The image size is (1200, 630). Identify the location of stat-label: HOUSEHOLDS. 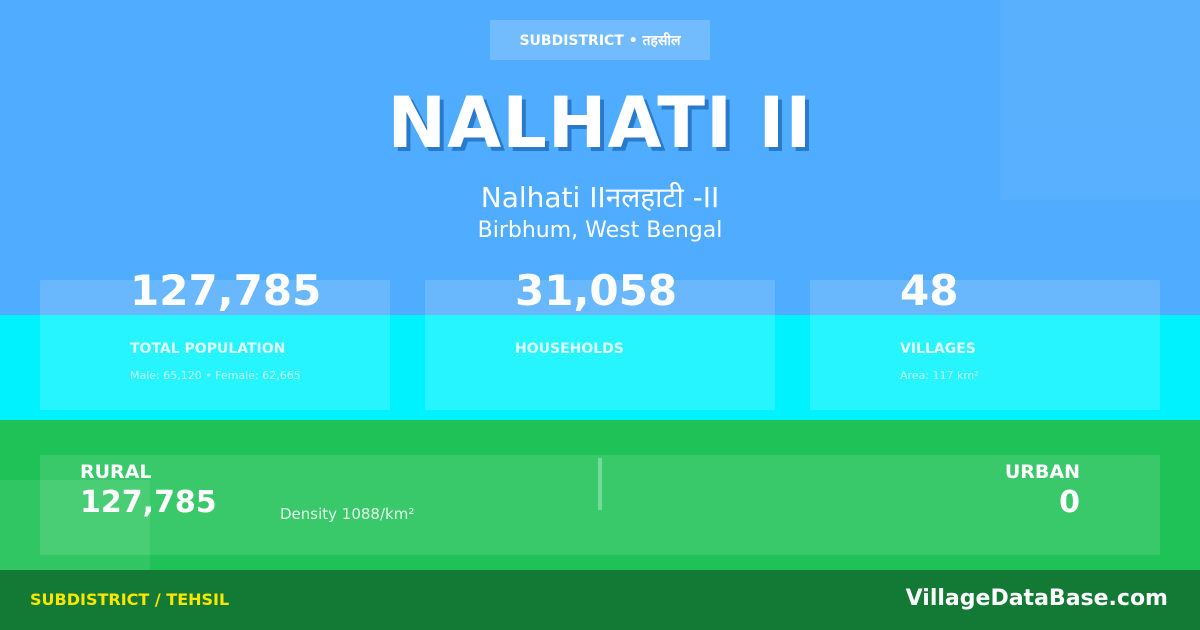
(569, 349).